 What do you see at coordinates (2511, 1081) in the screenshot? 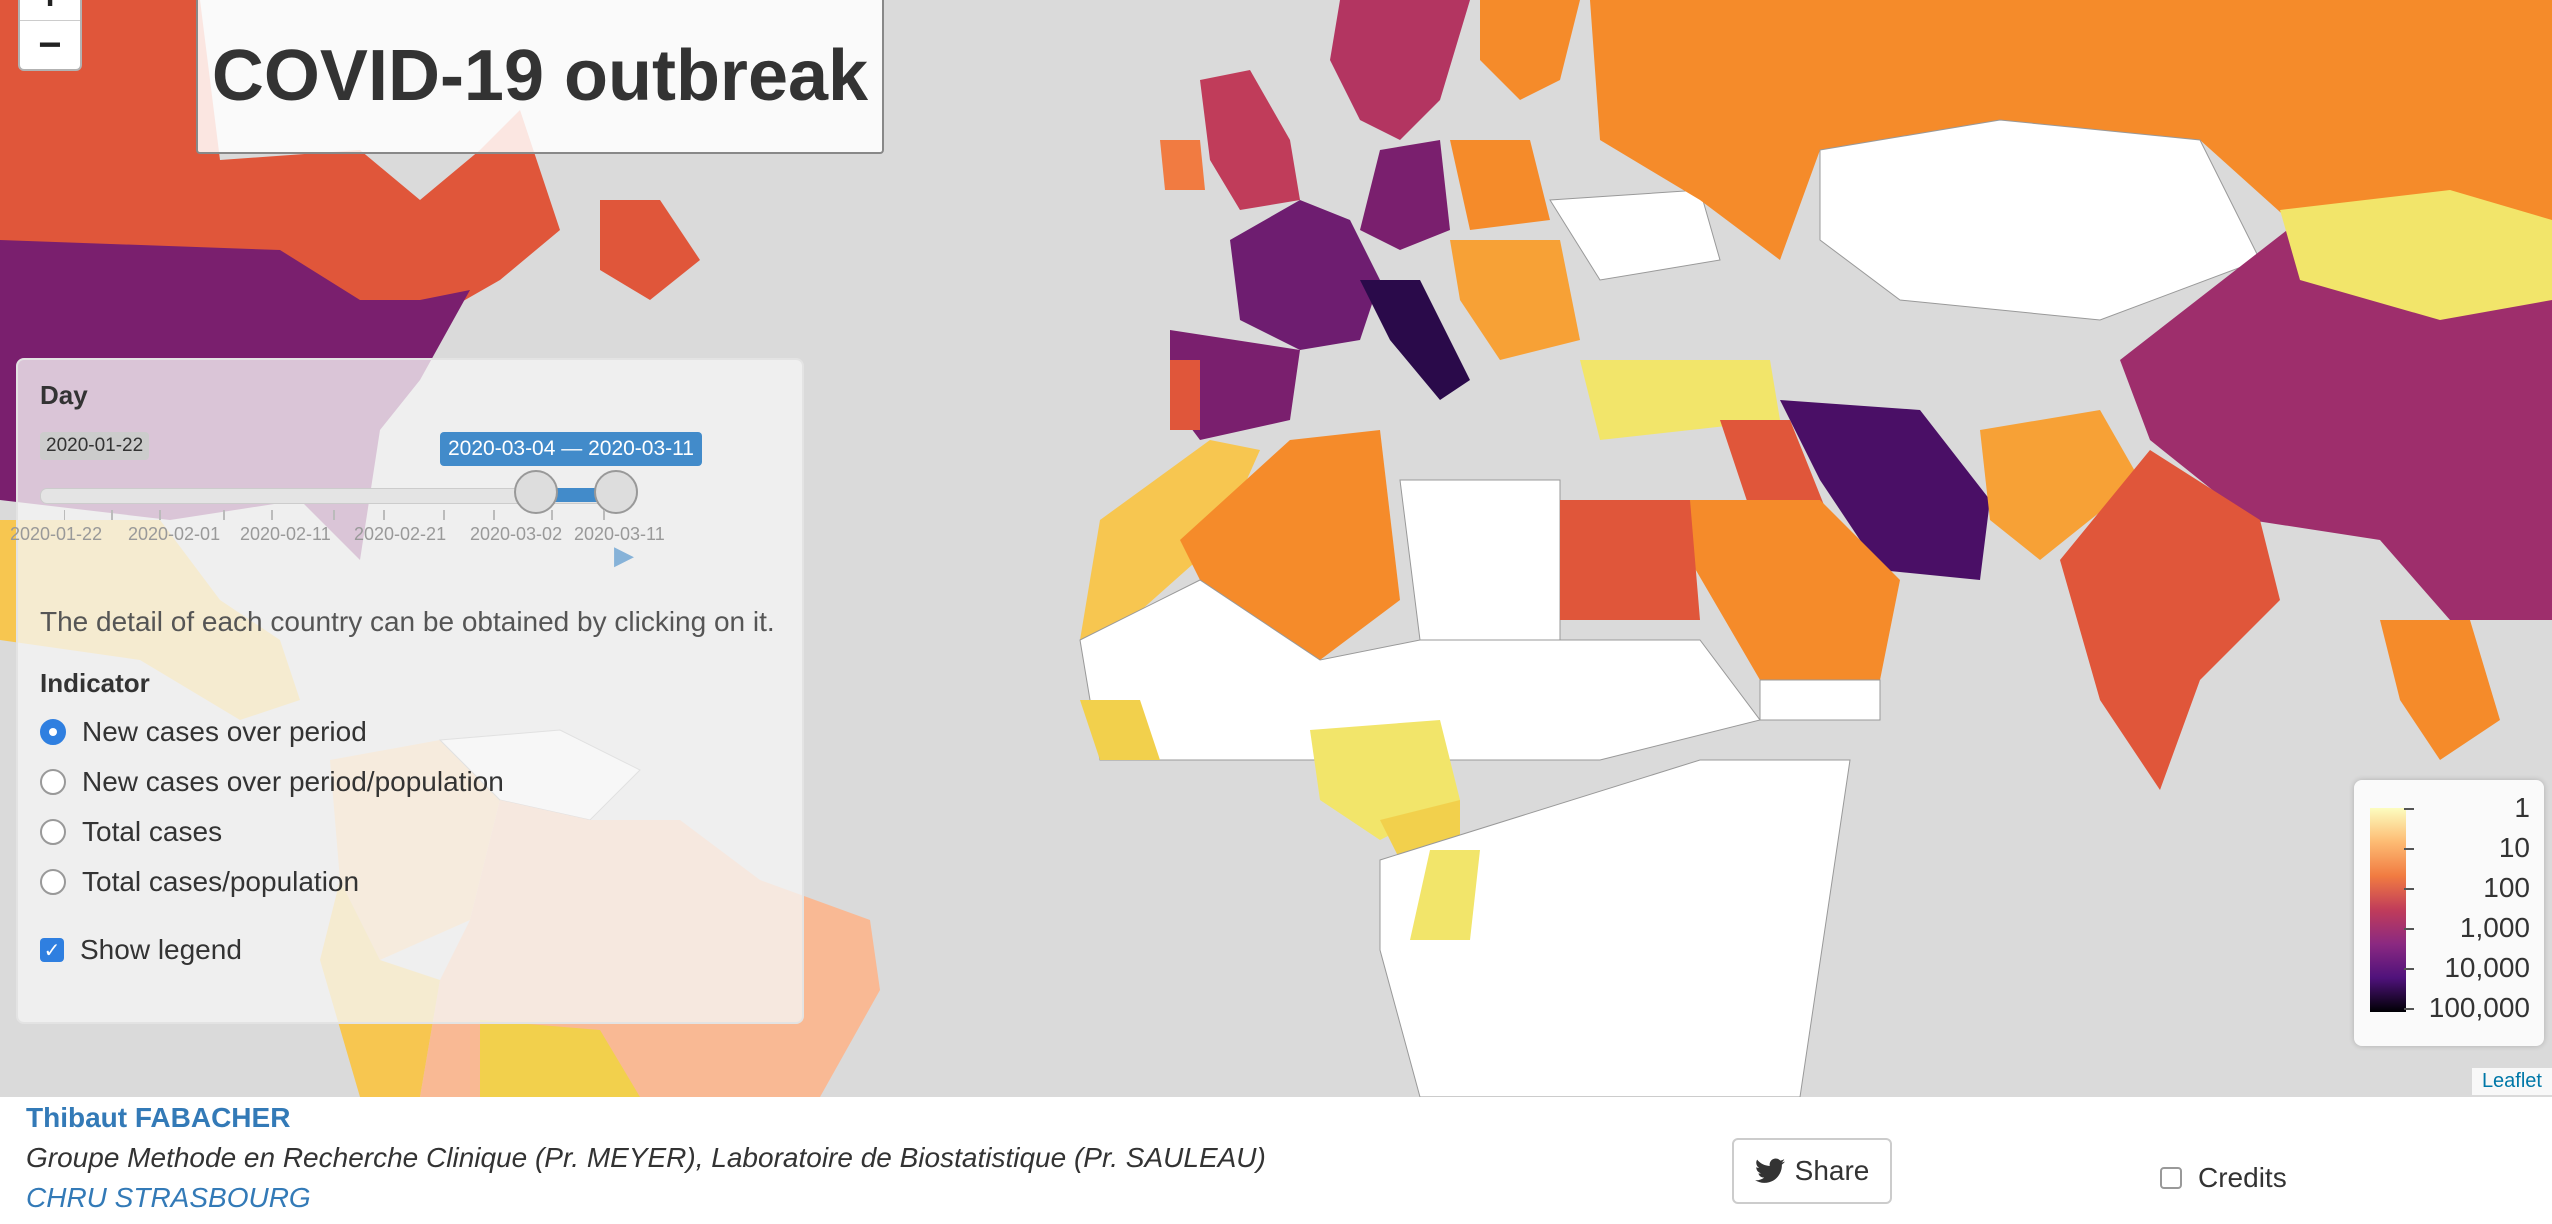
I see `leaflet-attribution-link: Leaflet` at bounding box center [2511, 1081].